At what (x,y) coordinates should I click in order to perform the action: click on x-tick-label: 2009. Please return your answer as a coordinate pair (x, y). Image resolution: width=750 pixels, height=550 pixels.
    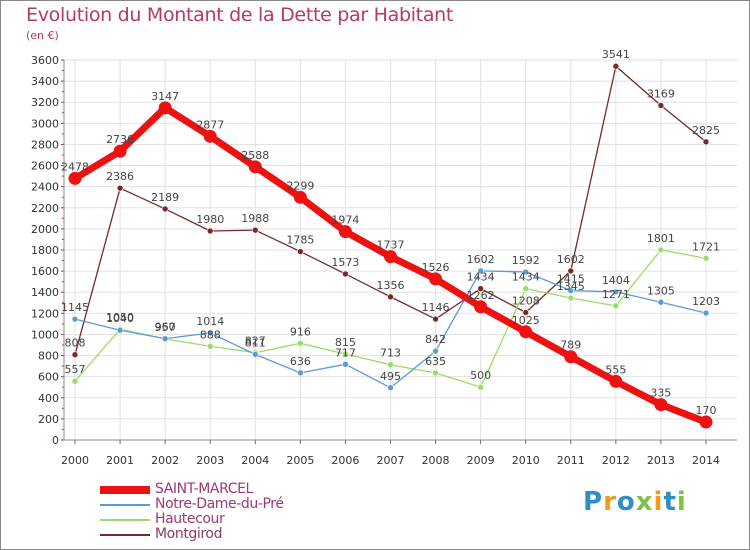
    Looking at the image, I should click on (481, 460).